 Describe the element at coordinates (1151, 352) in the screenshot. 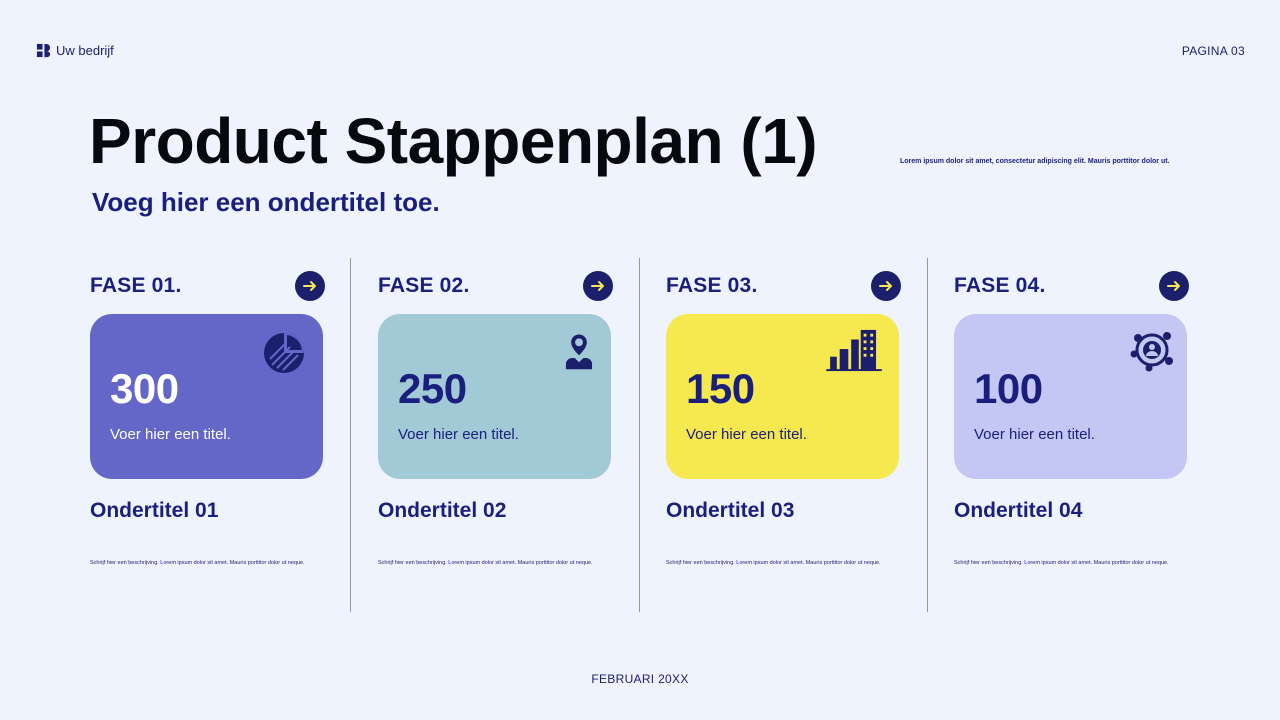

I see `network-person-icon` at that location.